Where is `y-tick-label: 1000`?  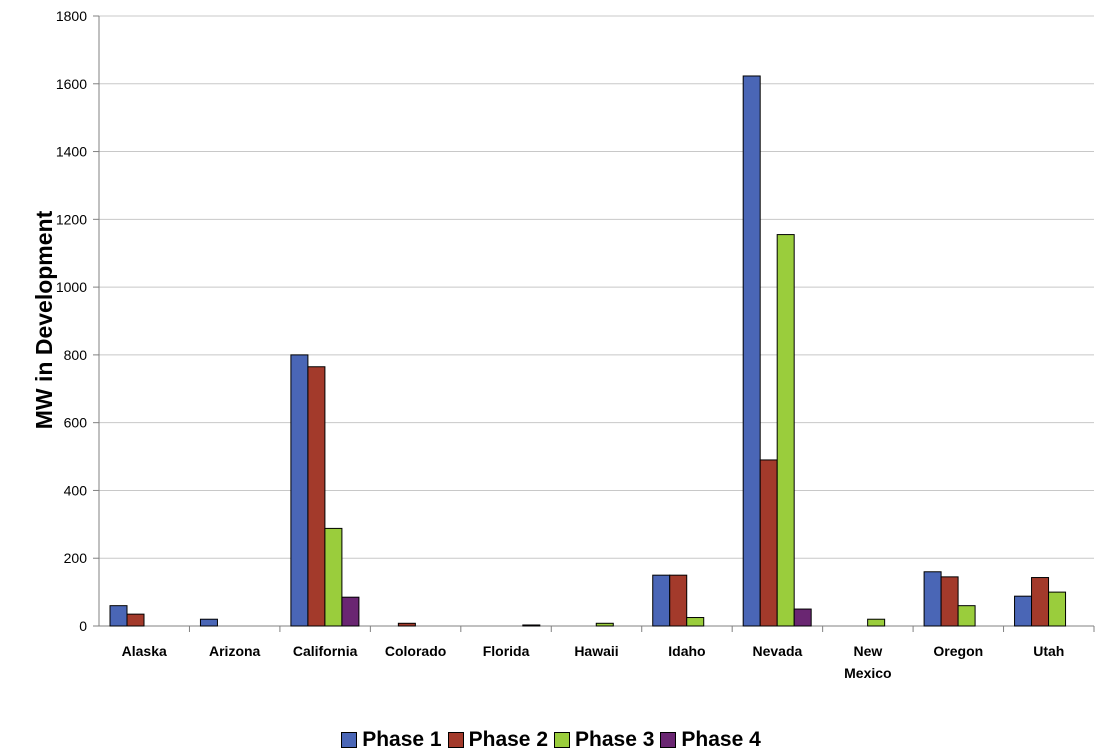
y-tick-label: 1000 is located at coordinates (71, 287).